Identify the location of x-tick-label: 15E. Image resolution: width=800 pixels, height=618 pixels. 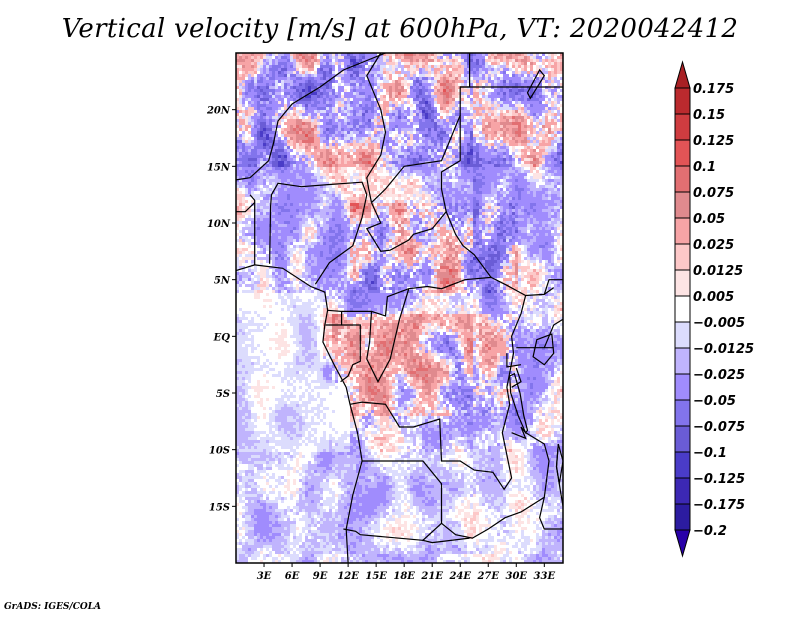
(376, 576).